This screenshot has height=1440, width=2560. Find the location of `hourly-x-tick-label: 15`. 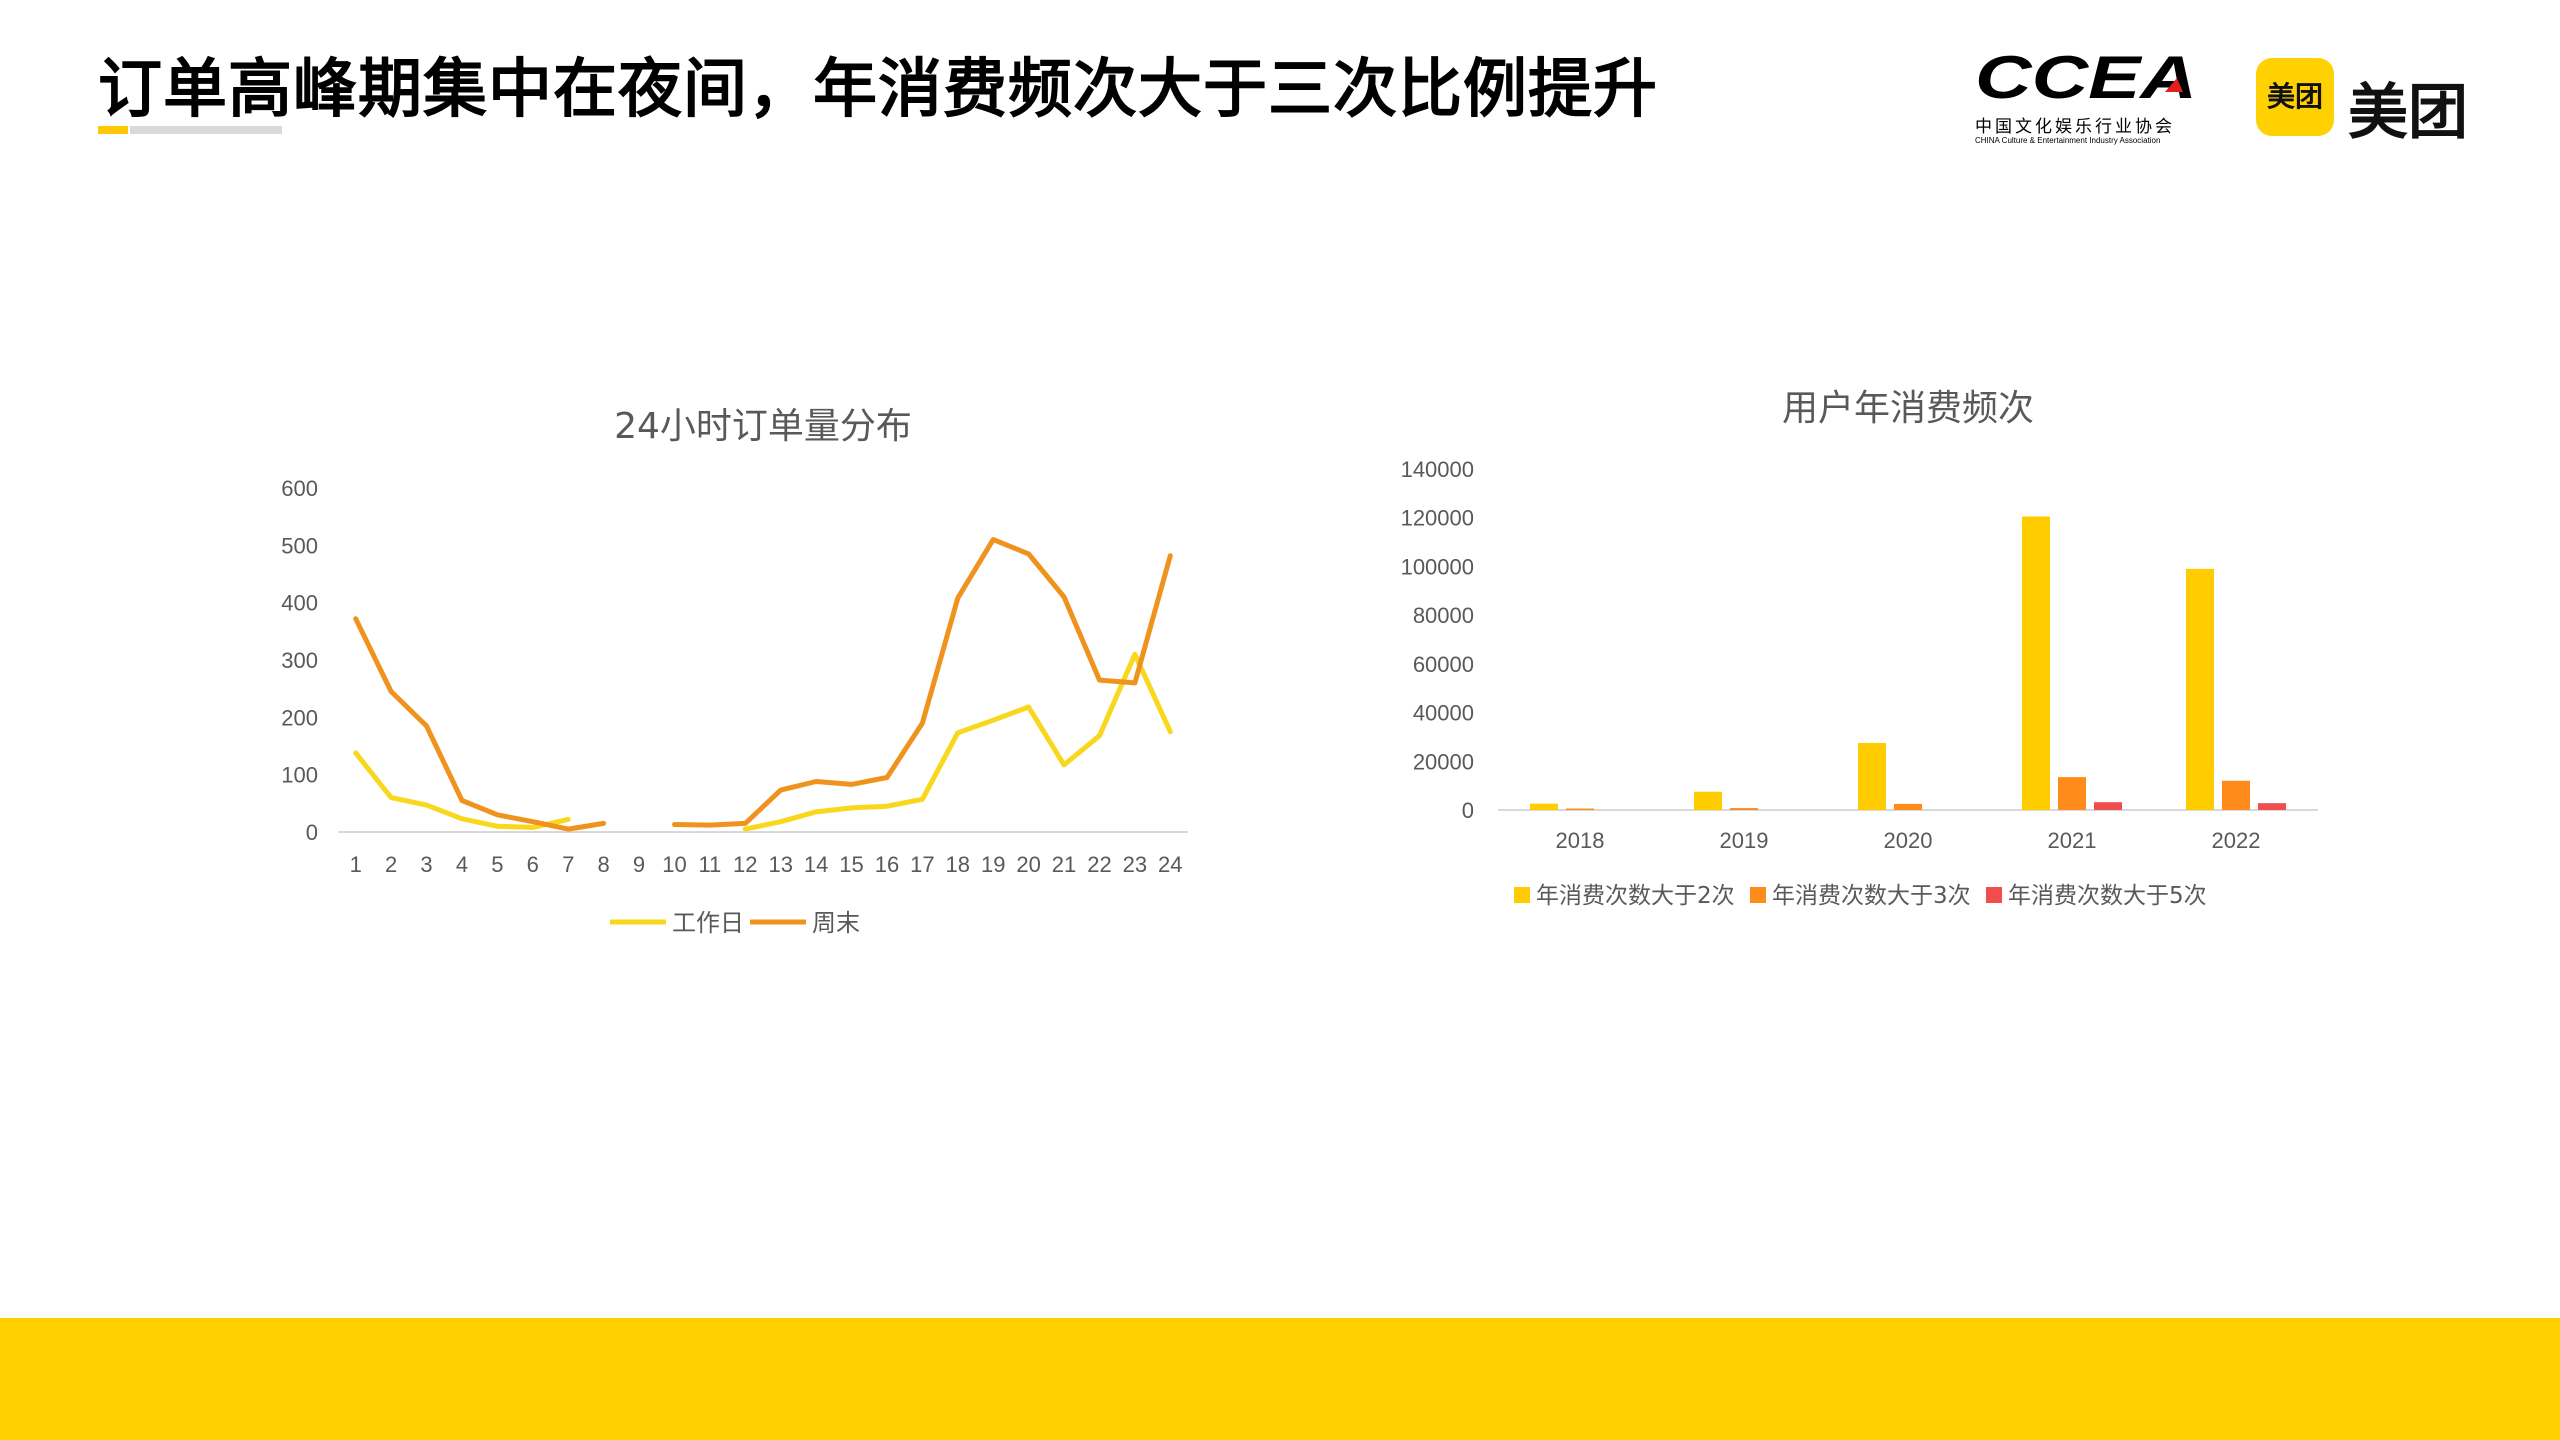

hourly-x-tick-label: 15 is located at coordinates (851, 864).